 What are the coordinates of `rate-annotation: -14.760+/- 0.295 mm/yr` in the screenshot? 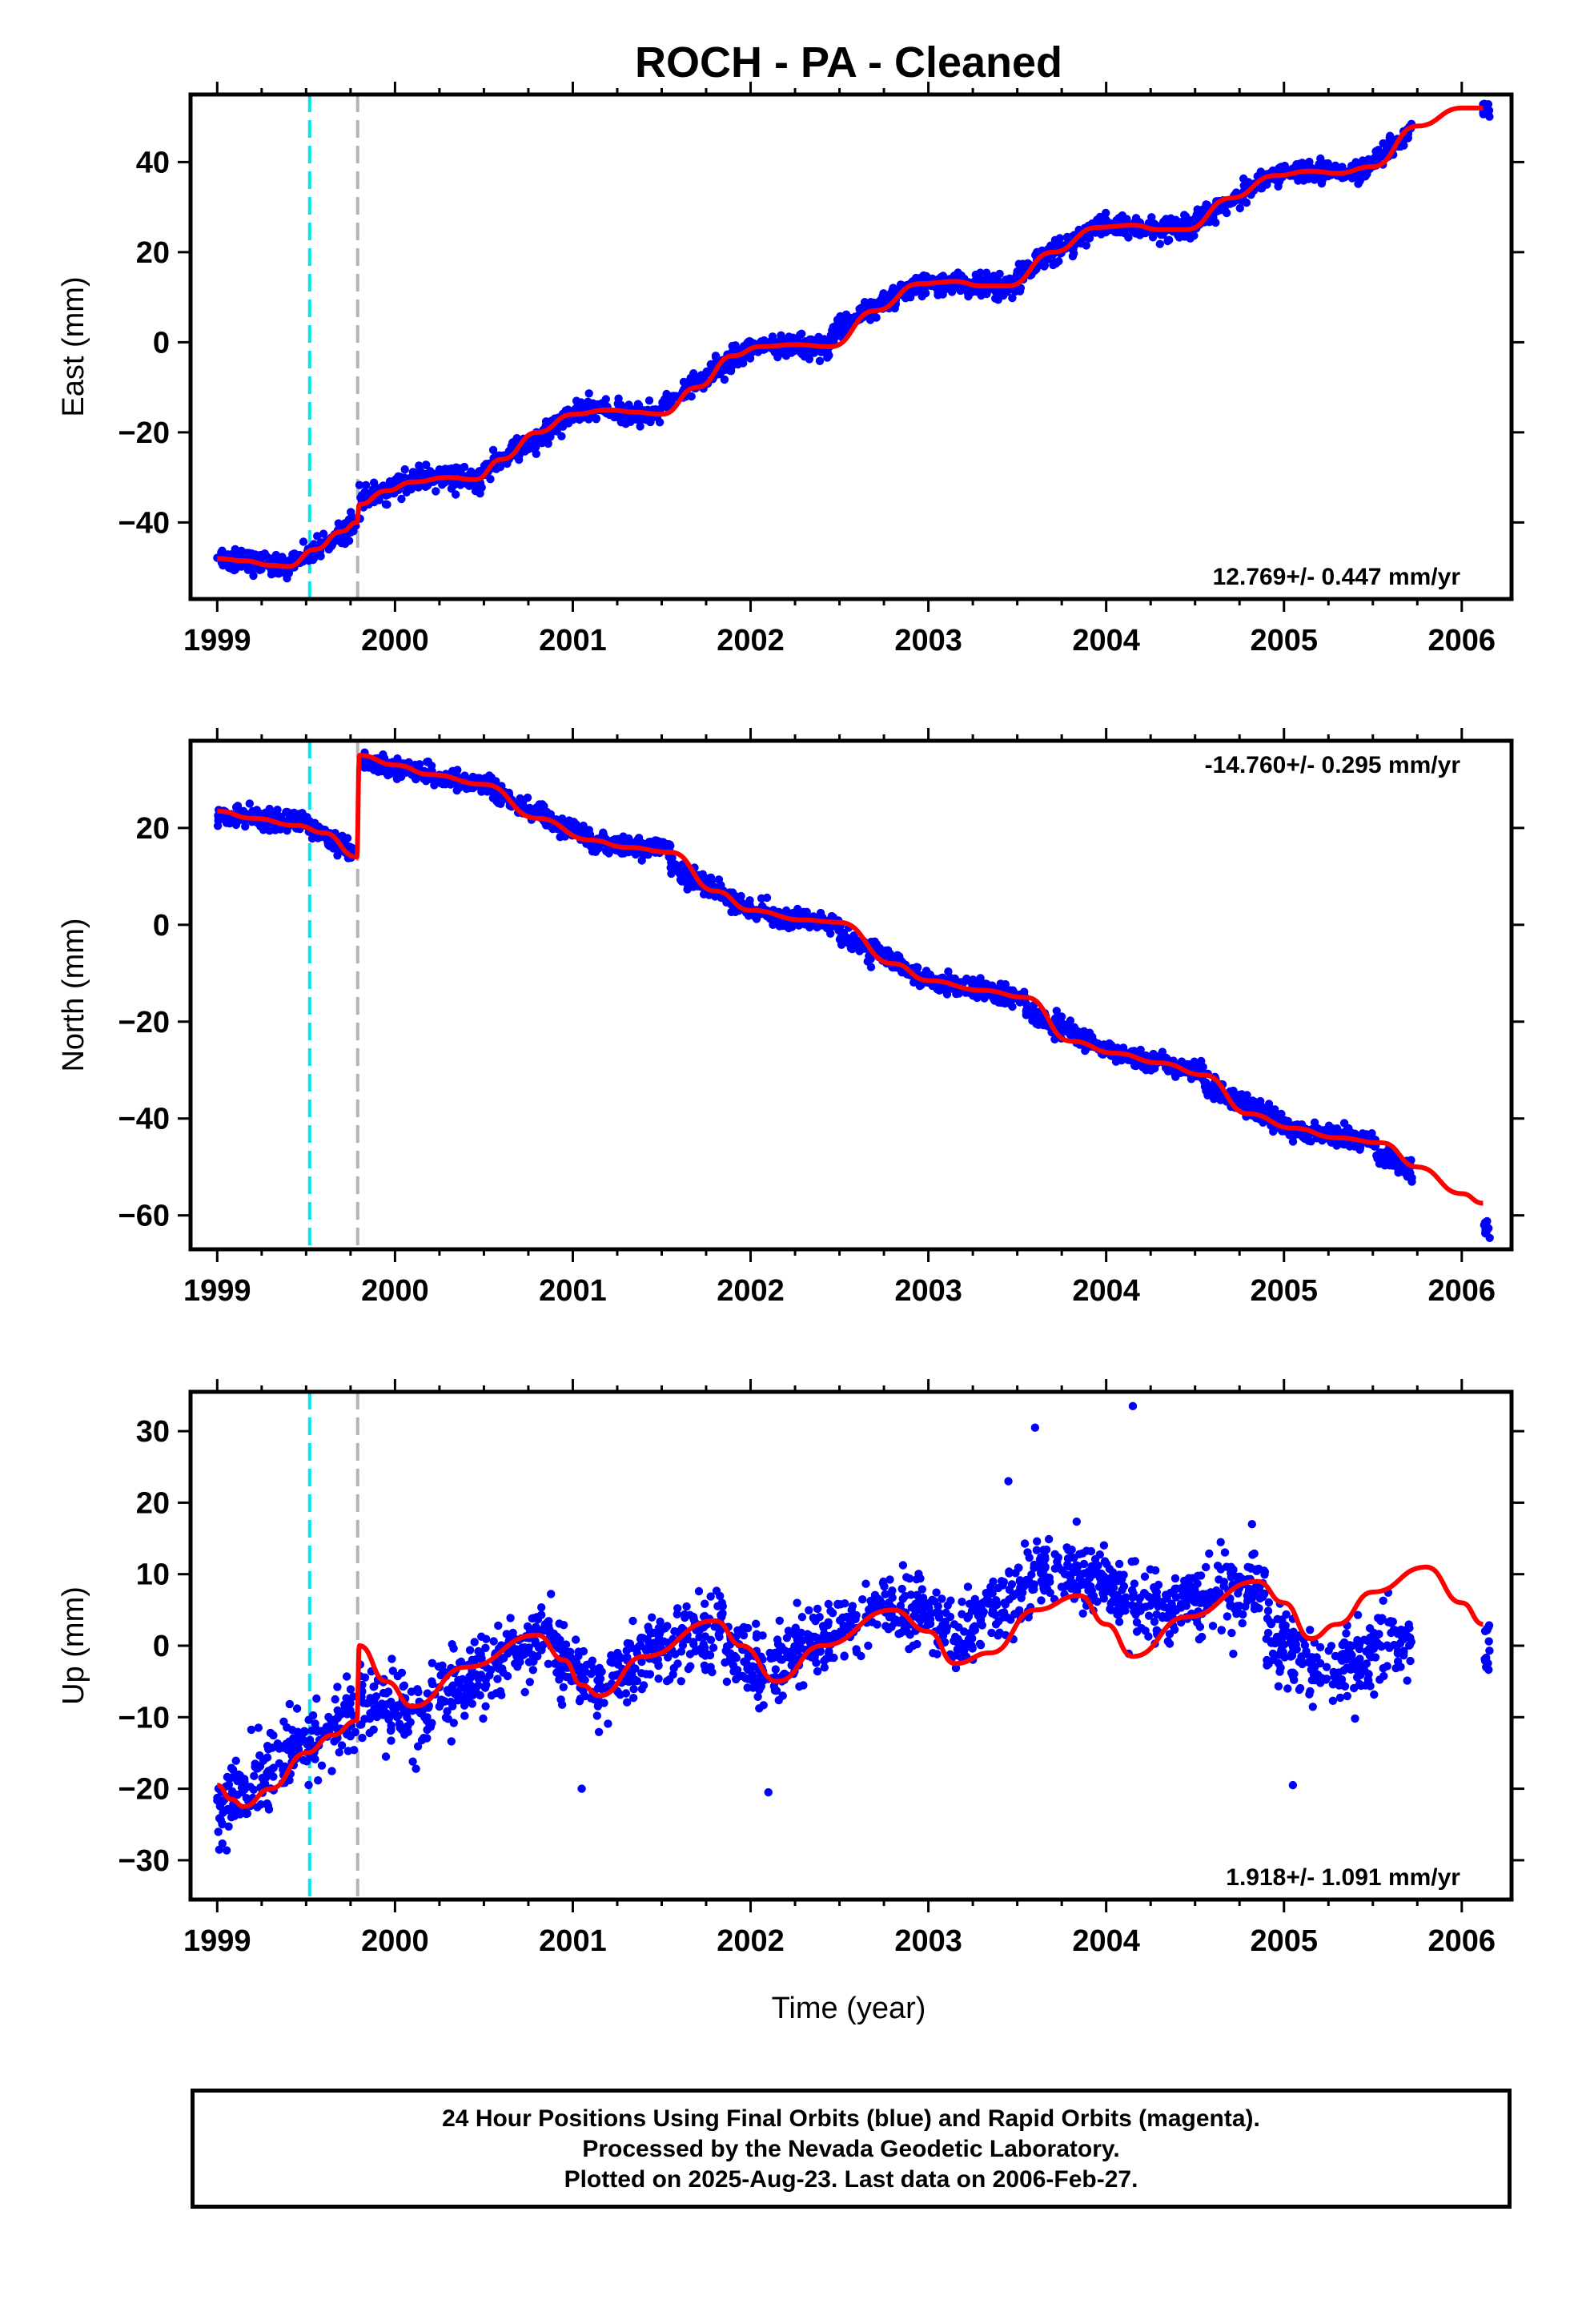 It's located at (1333, 765).